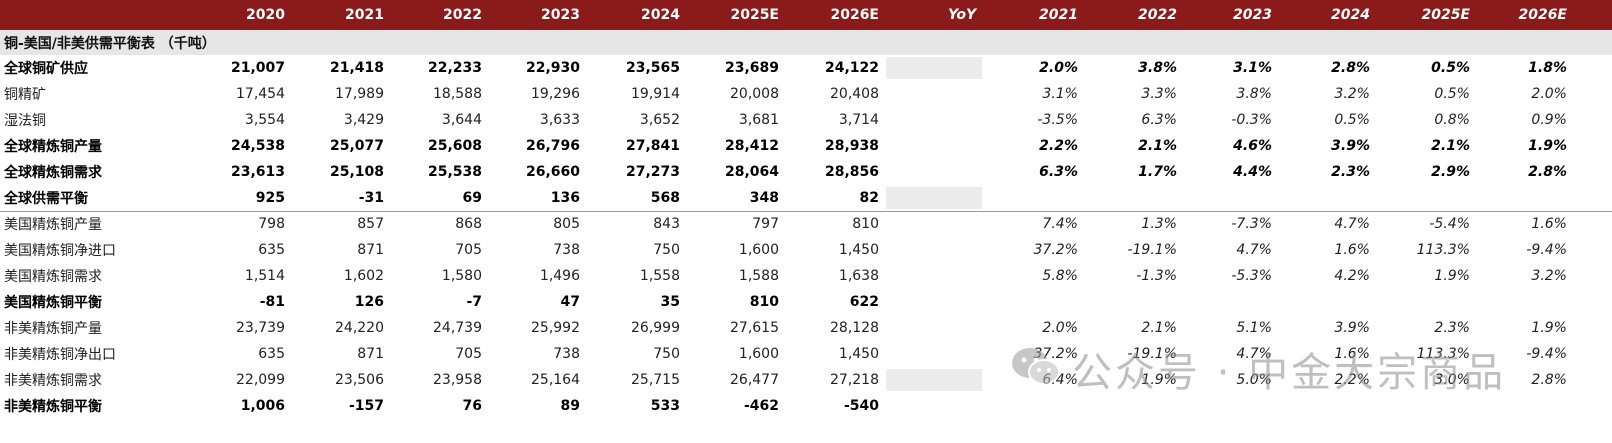 Image resolution: width=1612 pixels, height=443 pixels. I want to click on row-label: 非美精炼铜平衡, so click(53, 407).